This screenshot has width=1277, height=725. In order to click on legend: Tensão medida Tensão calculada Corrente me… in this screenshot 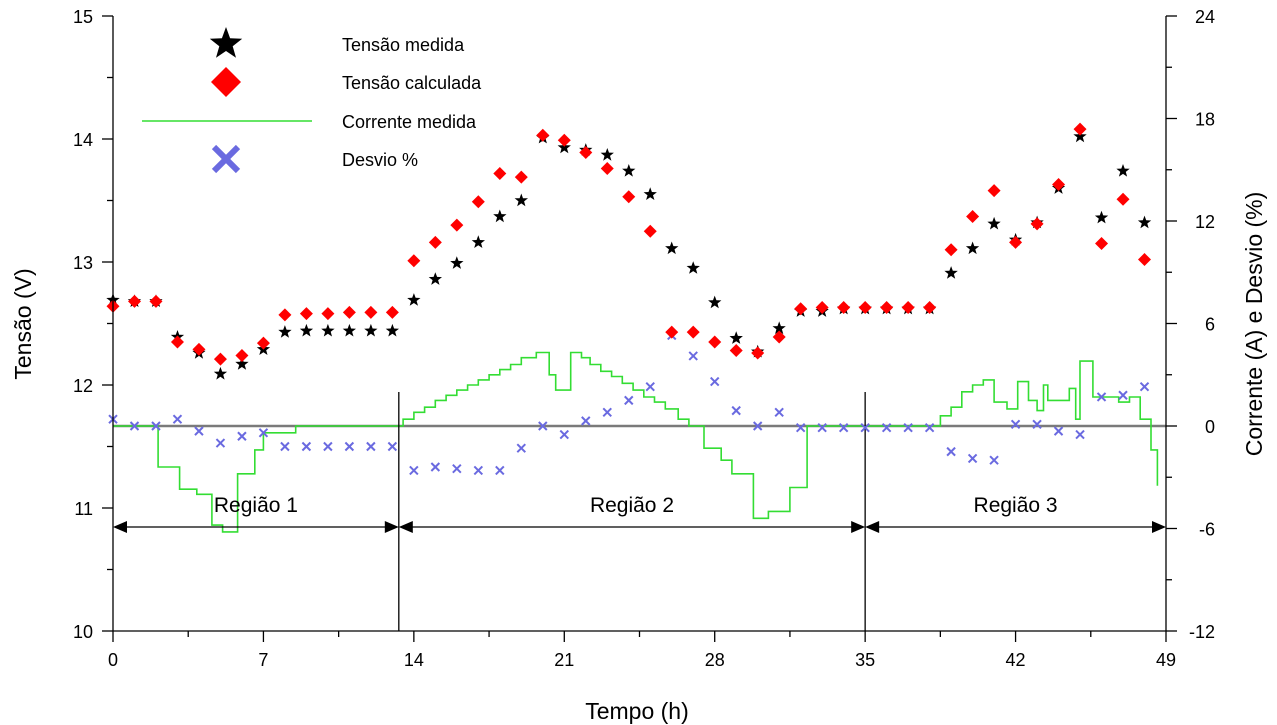, I will do `click(312, 100)`.